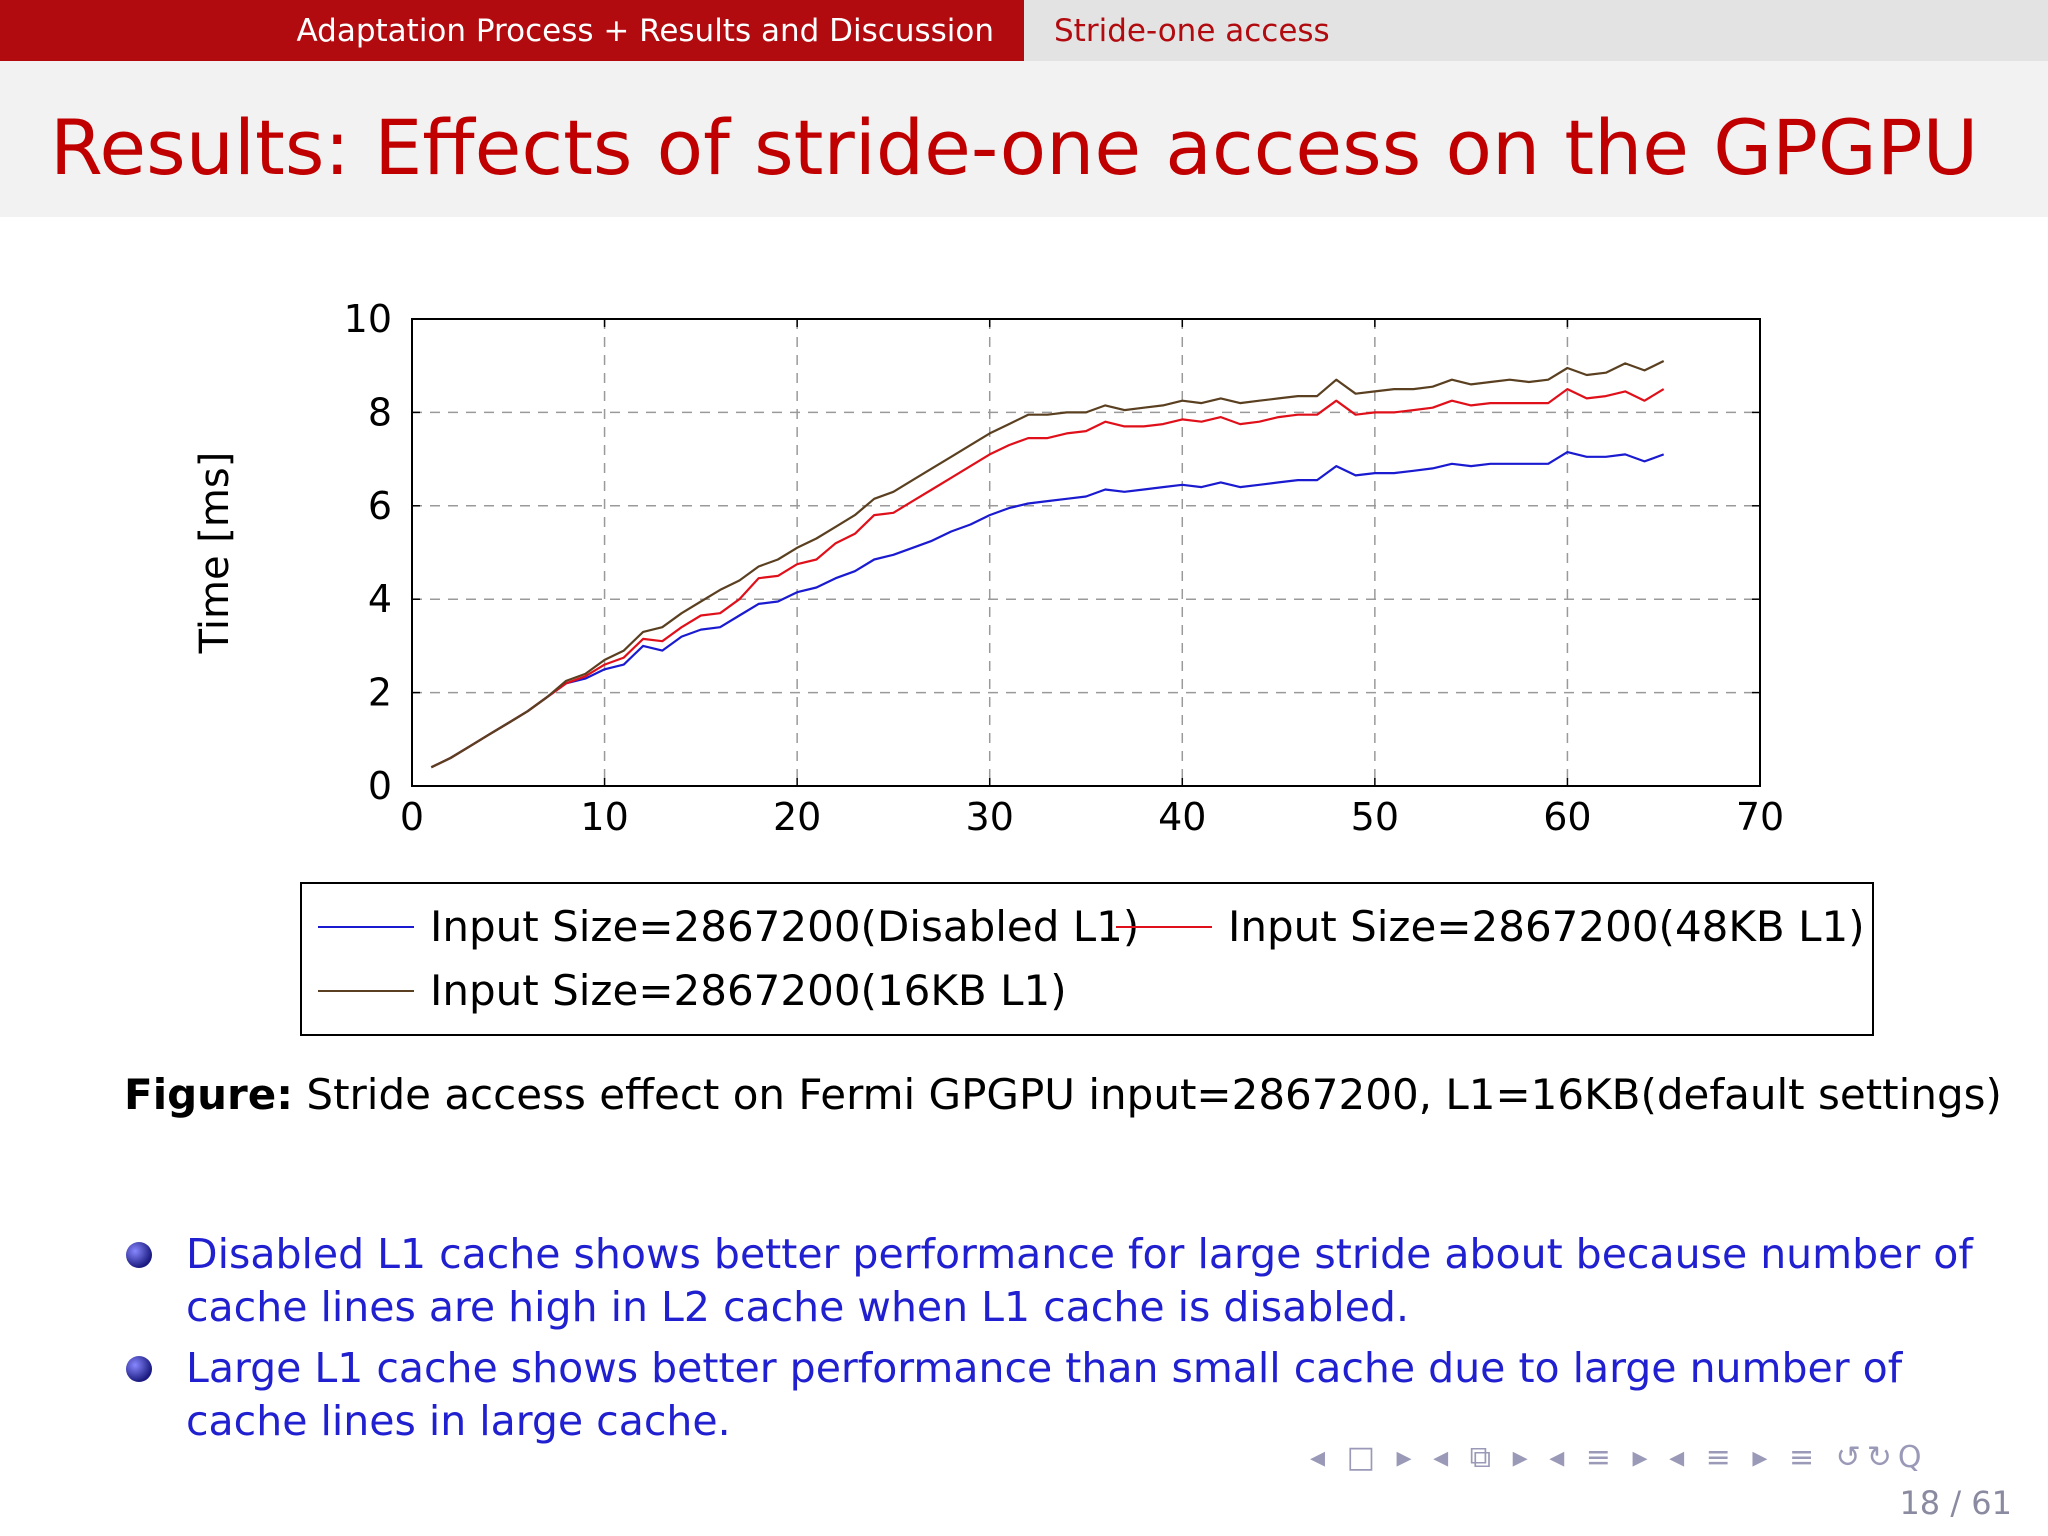 The height and width of the screenshot is (1536, 2048). What do you see at coordinates (366, 926) in the screenshot?
I see `legend-swatch-disabled` at bounding box center [366, 926].